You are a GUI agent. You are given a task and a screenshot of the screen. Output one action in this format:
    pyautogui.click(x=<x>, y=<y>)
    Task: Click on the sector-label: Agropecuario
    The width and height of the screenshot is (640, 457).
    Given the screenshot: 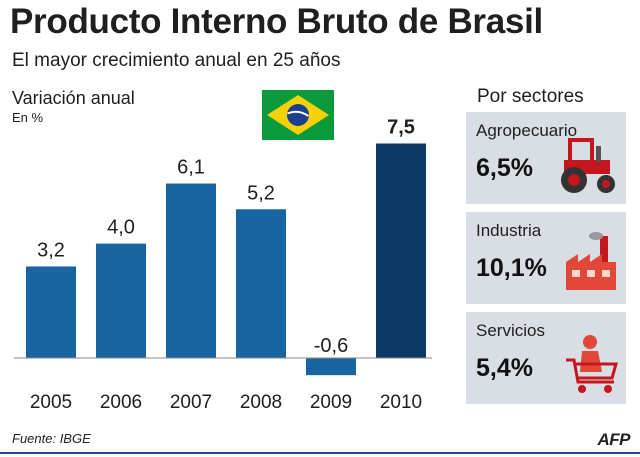 What is the action you would take?
    pyautogui.click(x=527, y=130)
    